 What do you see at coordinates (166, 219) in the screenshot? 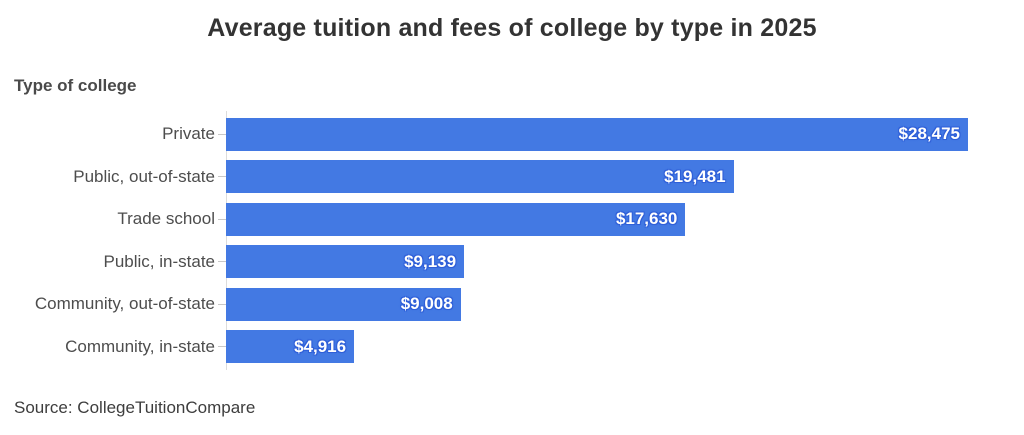
I see `category-label: Trade school` at bounding box center [166, 219].